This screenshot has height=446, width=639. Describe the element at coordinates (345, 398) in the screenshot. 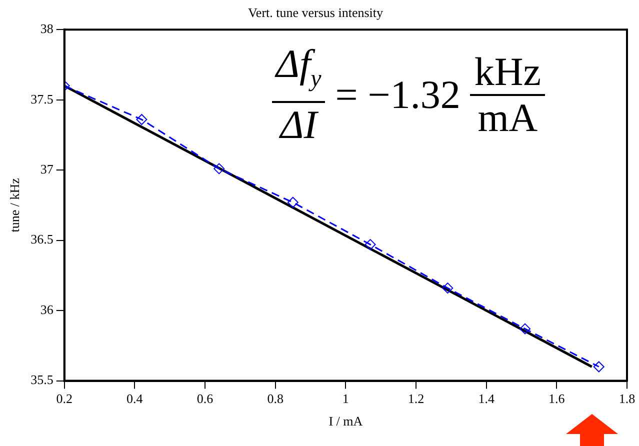

I see `x-tick-label: 1` at that location.